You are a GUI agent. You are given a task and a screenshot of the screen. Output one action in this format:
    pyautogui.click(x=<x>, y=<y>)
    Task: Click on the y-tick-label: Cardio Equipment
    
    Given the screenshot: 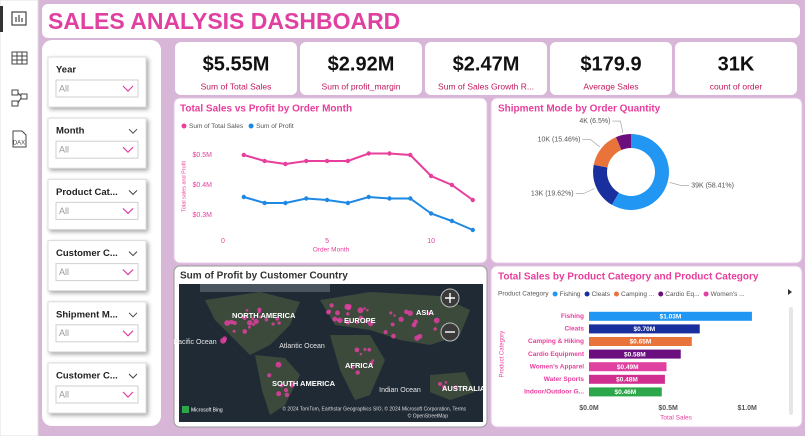 What is the action you would take?
    pyautogui.click(x=556, y=354)
    